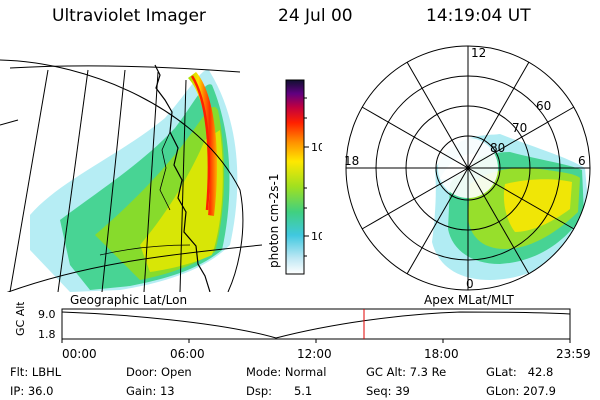 The height and width of the screenshot is (400, 600). What do you see at coordinates (20, 319) in the screenshot?
I see `gc-alt-axis-label: GC Alt` at bounding box center [20, 319].